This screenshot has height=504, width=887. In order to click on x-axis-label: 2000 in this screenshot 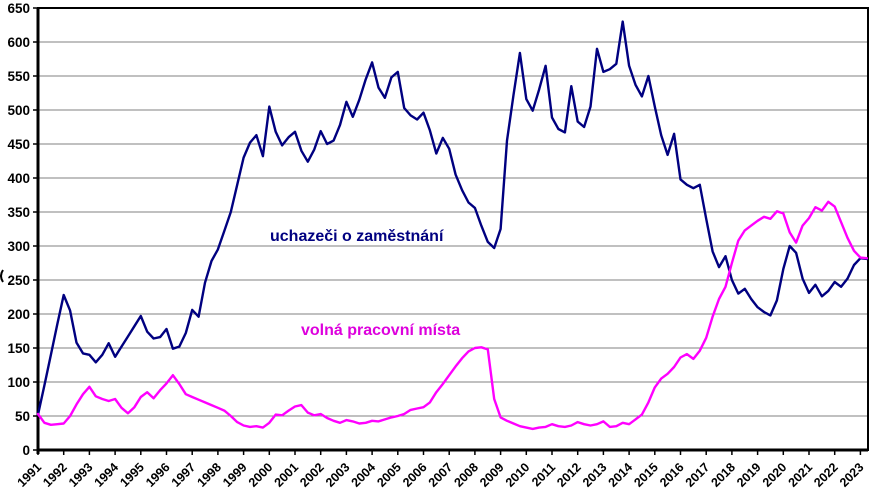, I will do `click(261, 475)`.